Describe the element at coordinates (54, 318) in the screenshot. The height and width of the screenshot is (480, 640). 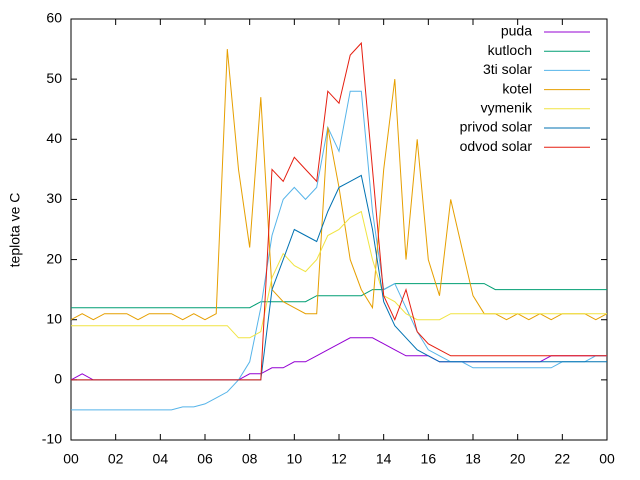
I see `y-tick-label: 10` at that location.